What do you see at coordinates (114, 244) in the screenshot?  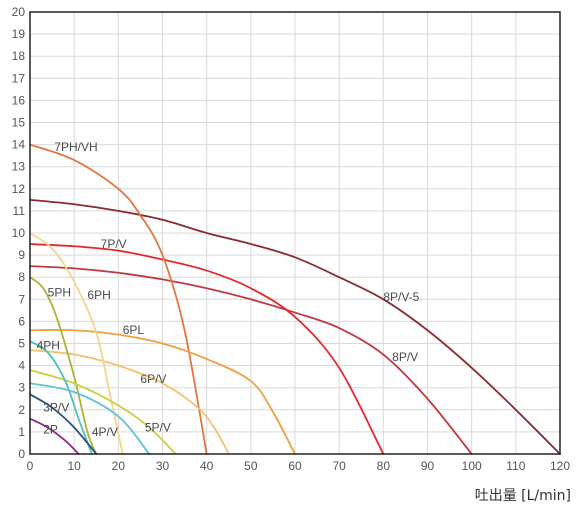 I see `series-label: 7P/V` at bounding box center [114, 244].